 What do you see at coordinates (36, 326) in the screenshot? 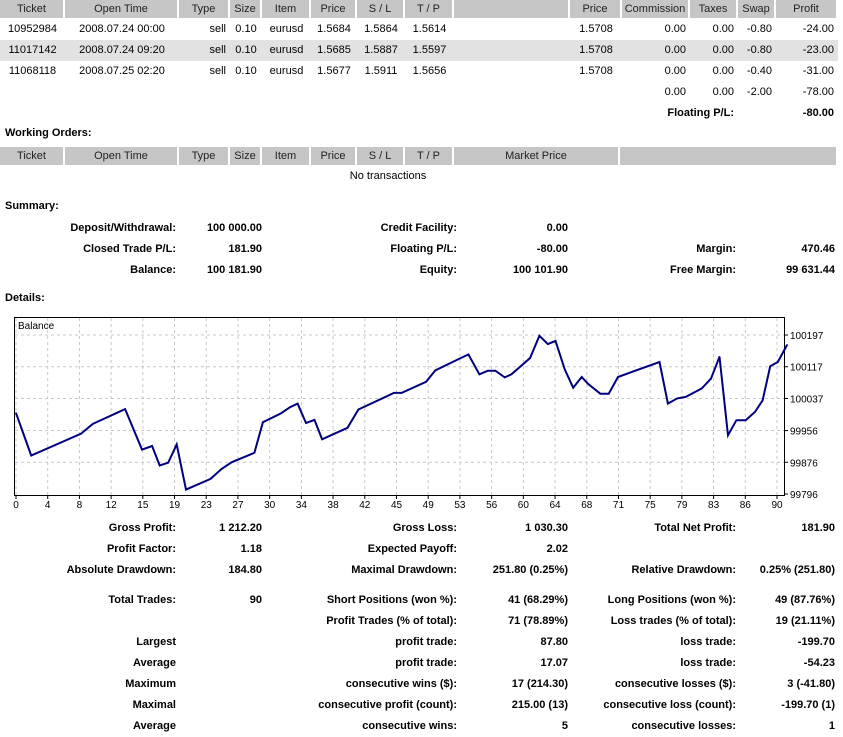
I see `chart-title: Balance` at bounding box center [36, 326].